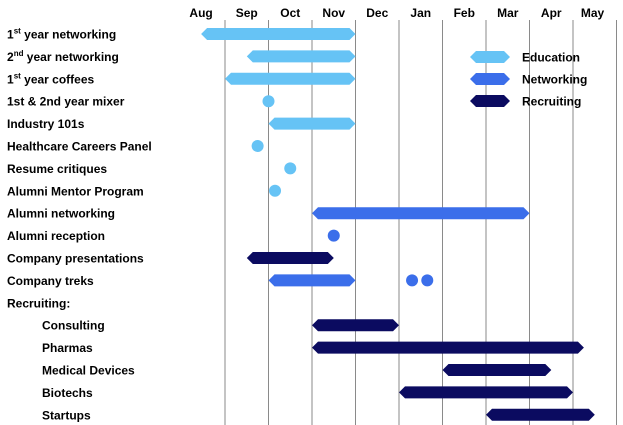 Image resolution: width=623 pixels, height=425 pixels. I want to click on row-label: Medical Devices, so click(88, 371).